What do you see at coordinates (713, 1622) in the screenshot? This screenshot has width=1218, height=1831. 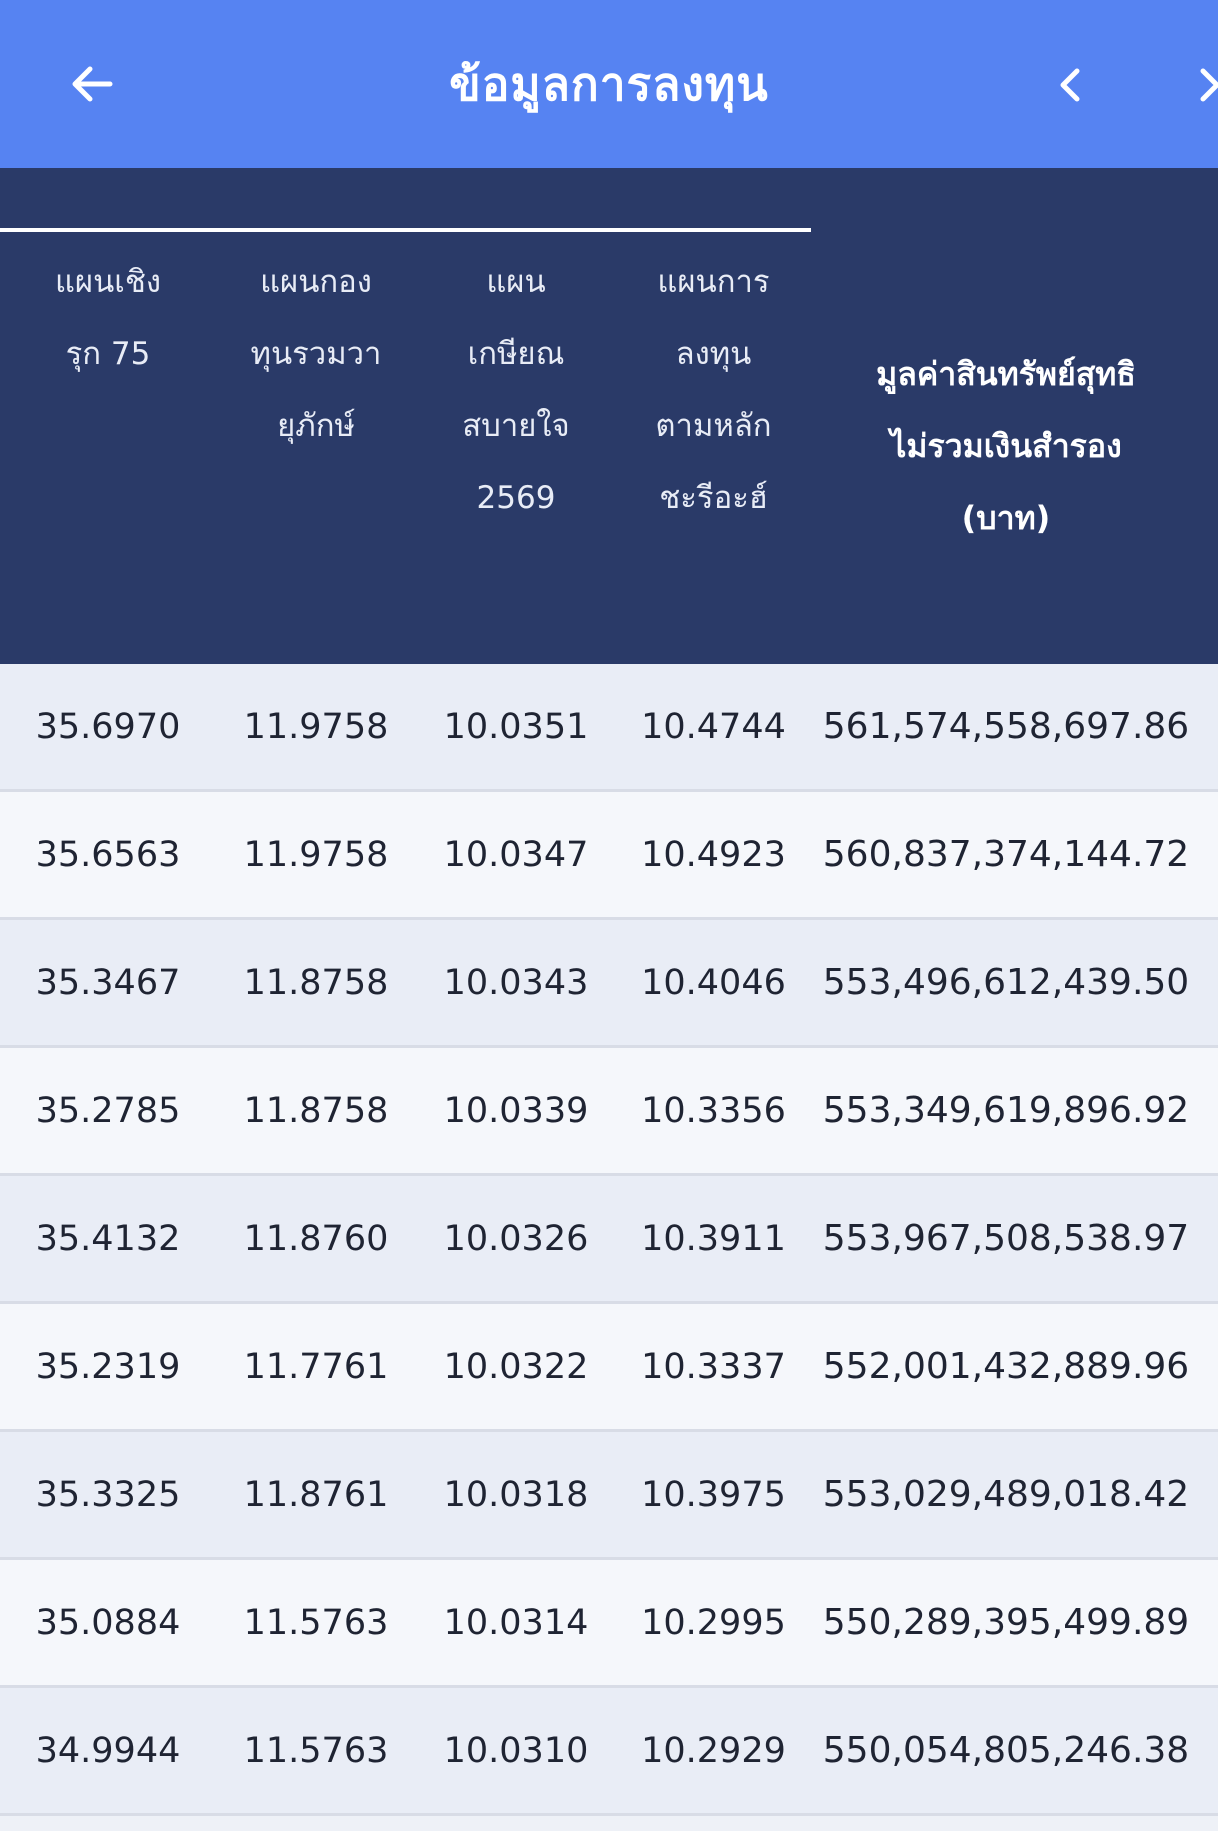 I see `table-cell: 10.2995` at bounding box center [713, 1622].